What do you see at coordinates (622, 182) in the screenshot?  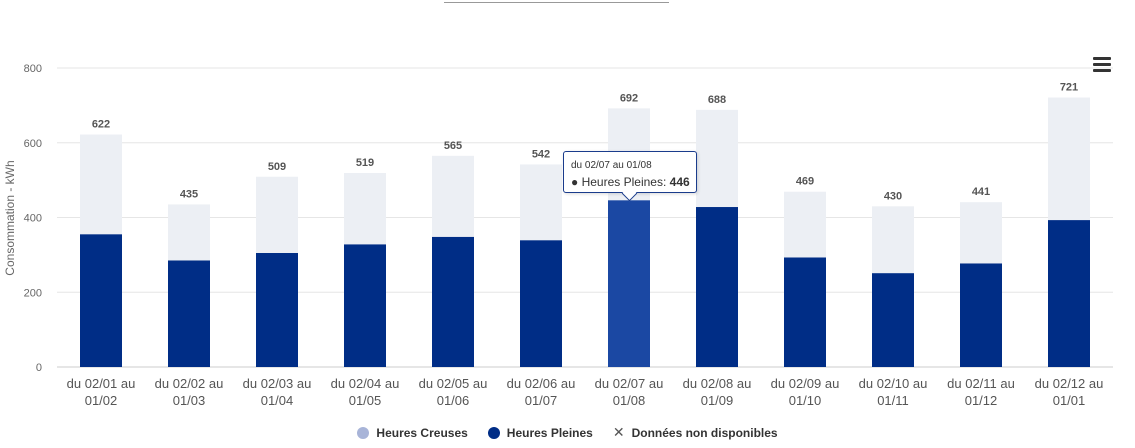 I see `tooltip-series-name: Heures Pleines` at bounding box center [622, 182].